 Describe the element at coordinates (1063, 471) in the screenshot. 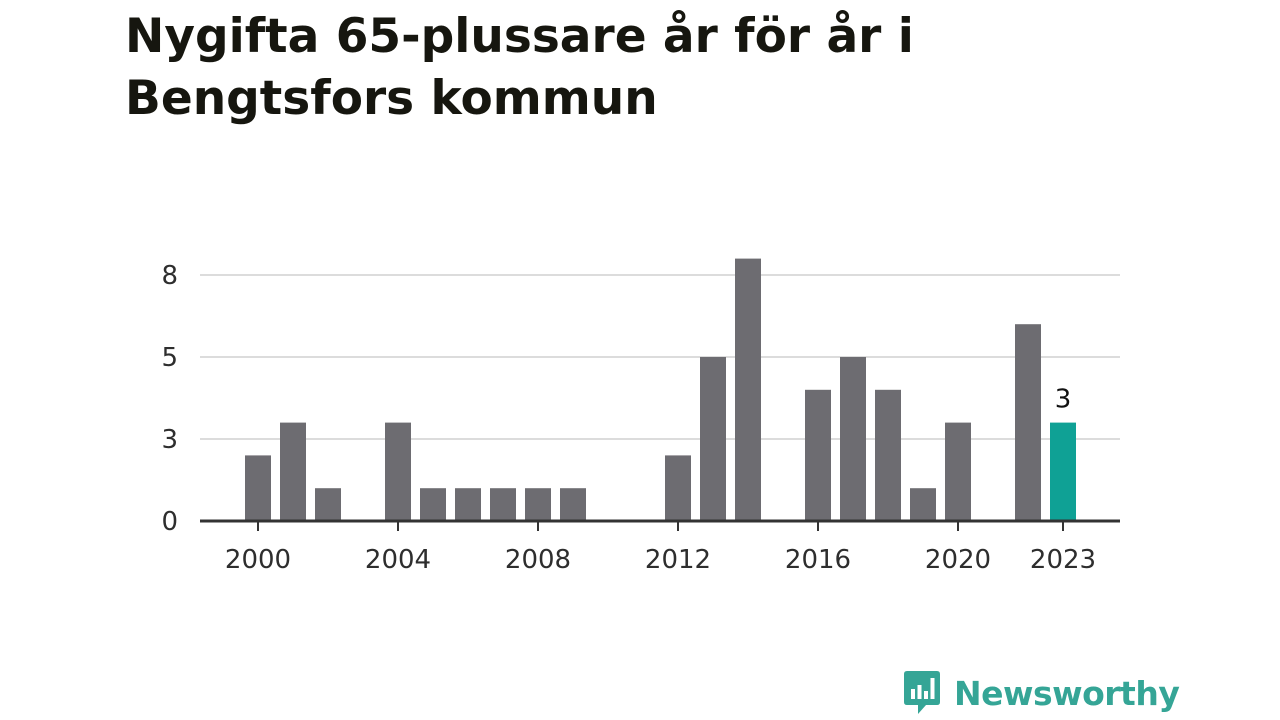

I see `bar-highlight` at that location.